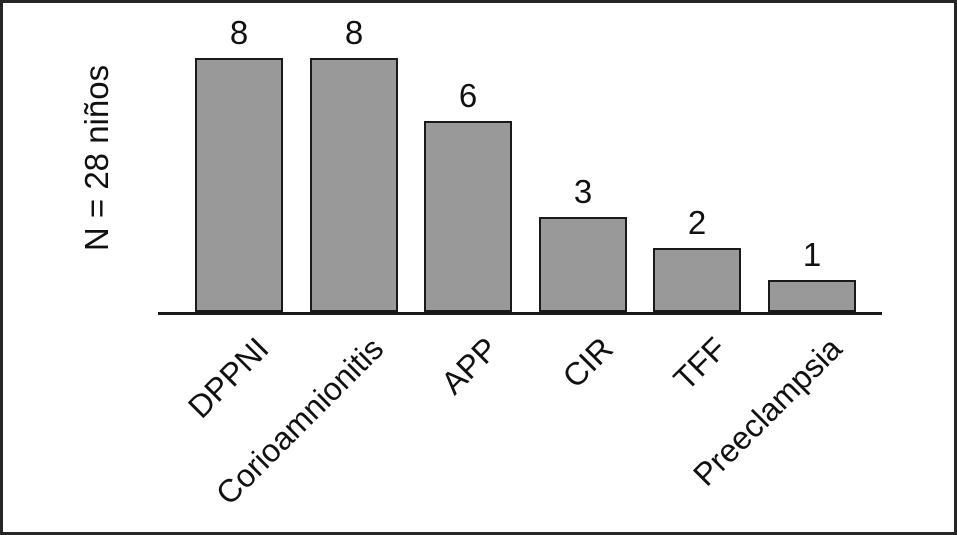  What do you see at coordinates (697, 222) in the screenshot?
I see `bar-value-label: 2` at bounding box center [697, 222].